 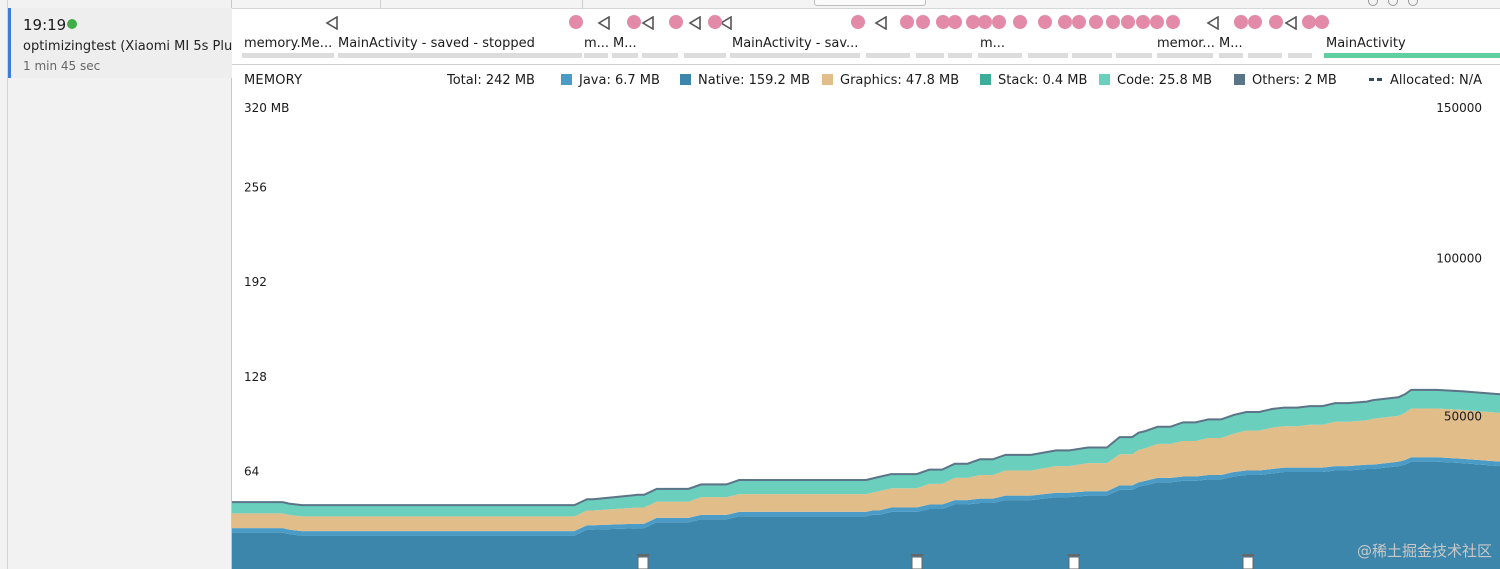 What do you see at coordinates (72, 24) in the screenshot?
I see `session-live-indicator` at bounding box center [72, 24].